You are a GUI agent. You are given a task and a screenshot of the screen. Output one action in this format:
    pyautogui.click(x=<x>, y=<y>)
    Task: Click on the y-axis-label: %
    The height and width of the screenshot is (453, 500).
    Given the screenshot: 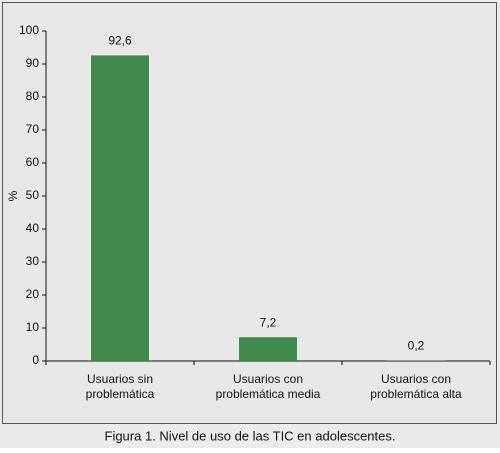 What is the action you would take?
    pyautogui.click(x=13, y=195)
    